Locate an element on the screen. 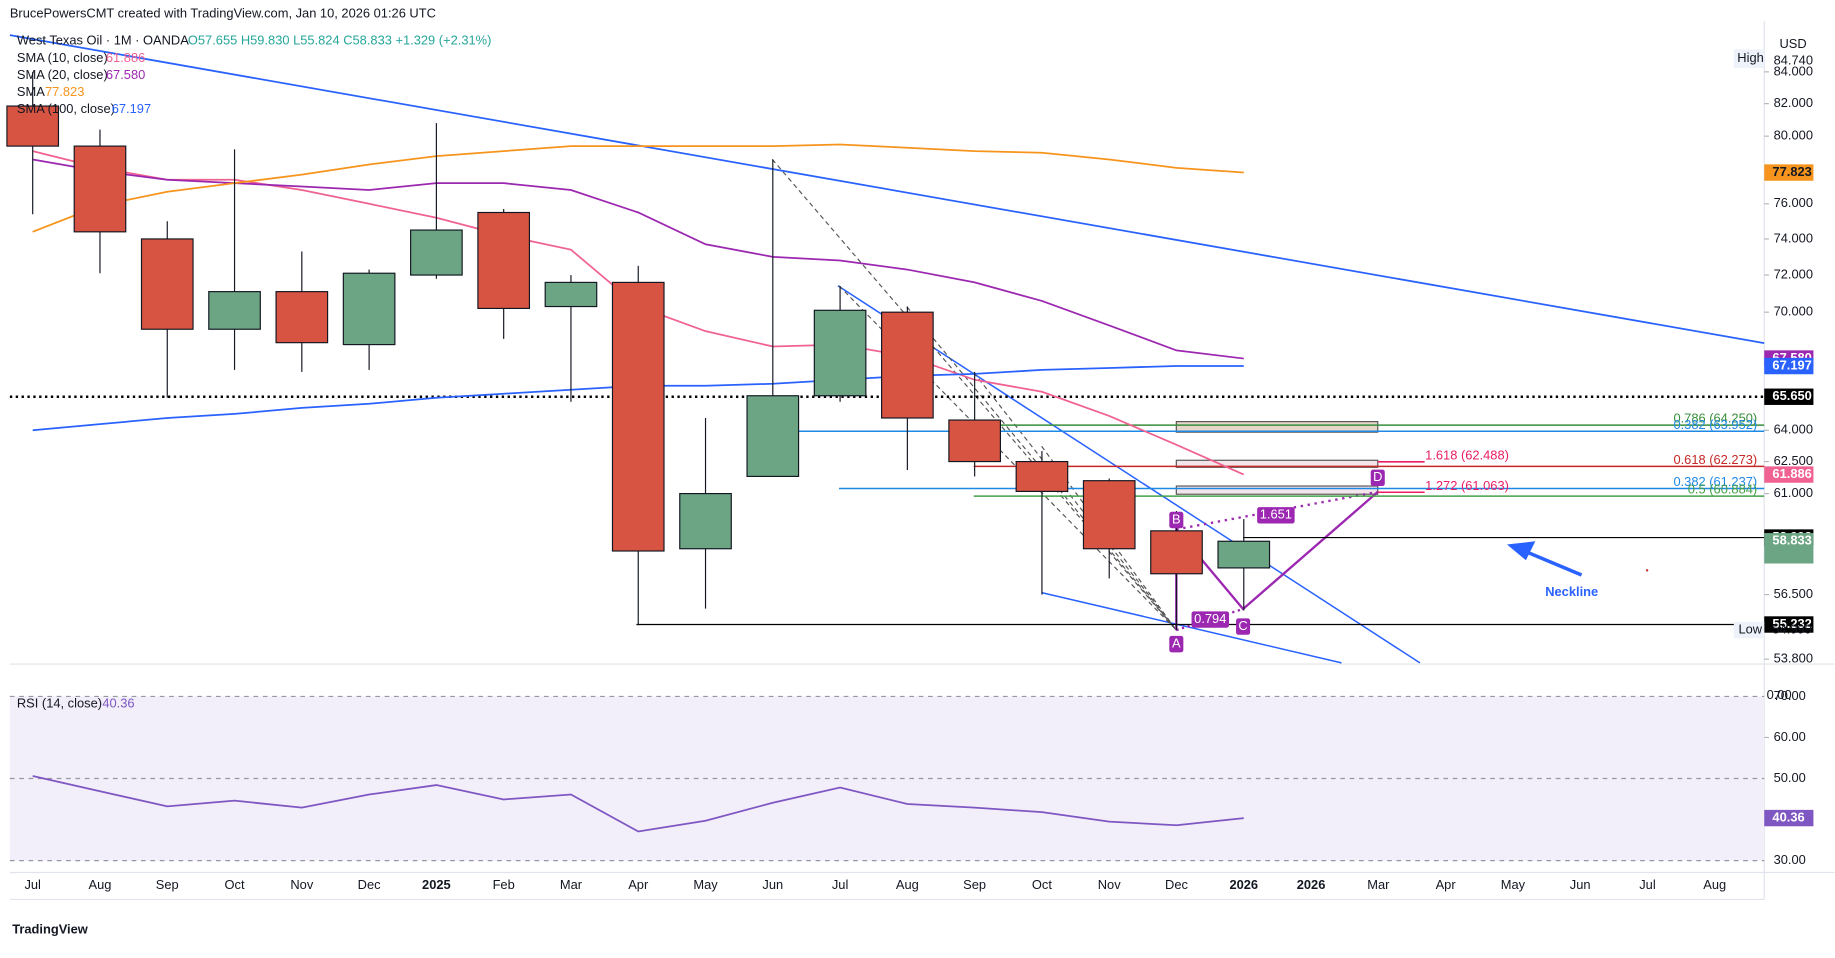 The width and height of the screenshot is (1835, 958). neckline-arrow is located at coordinates (1544, 559).